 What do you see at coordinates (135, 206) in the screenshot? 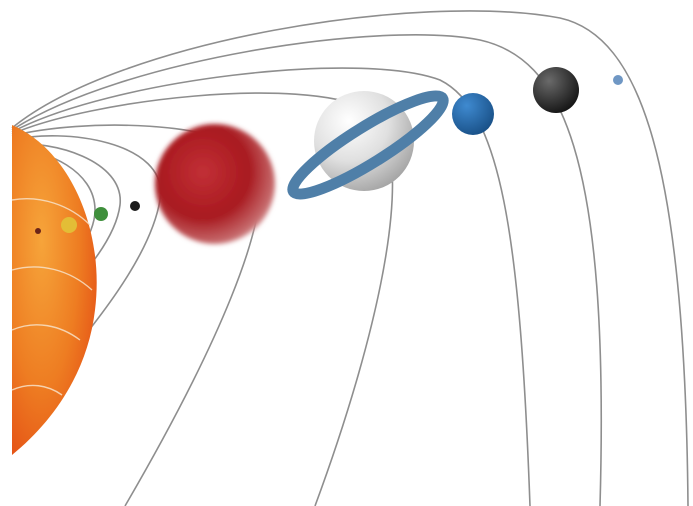
I see `mars-icon` at bounding box center [135, 206].